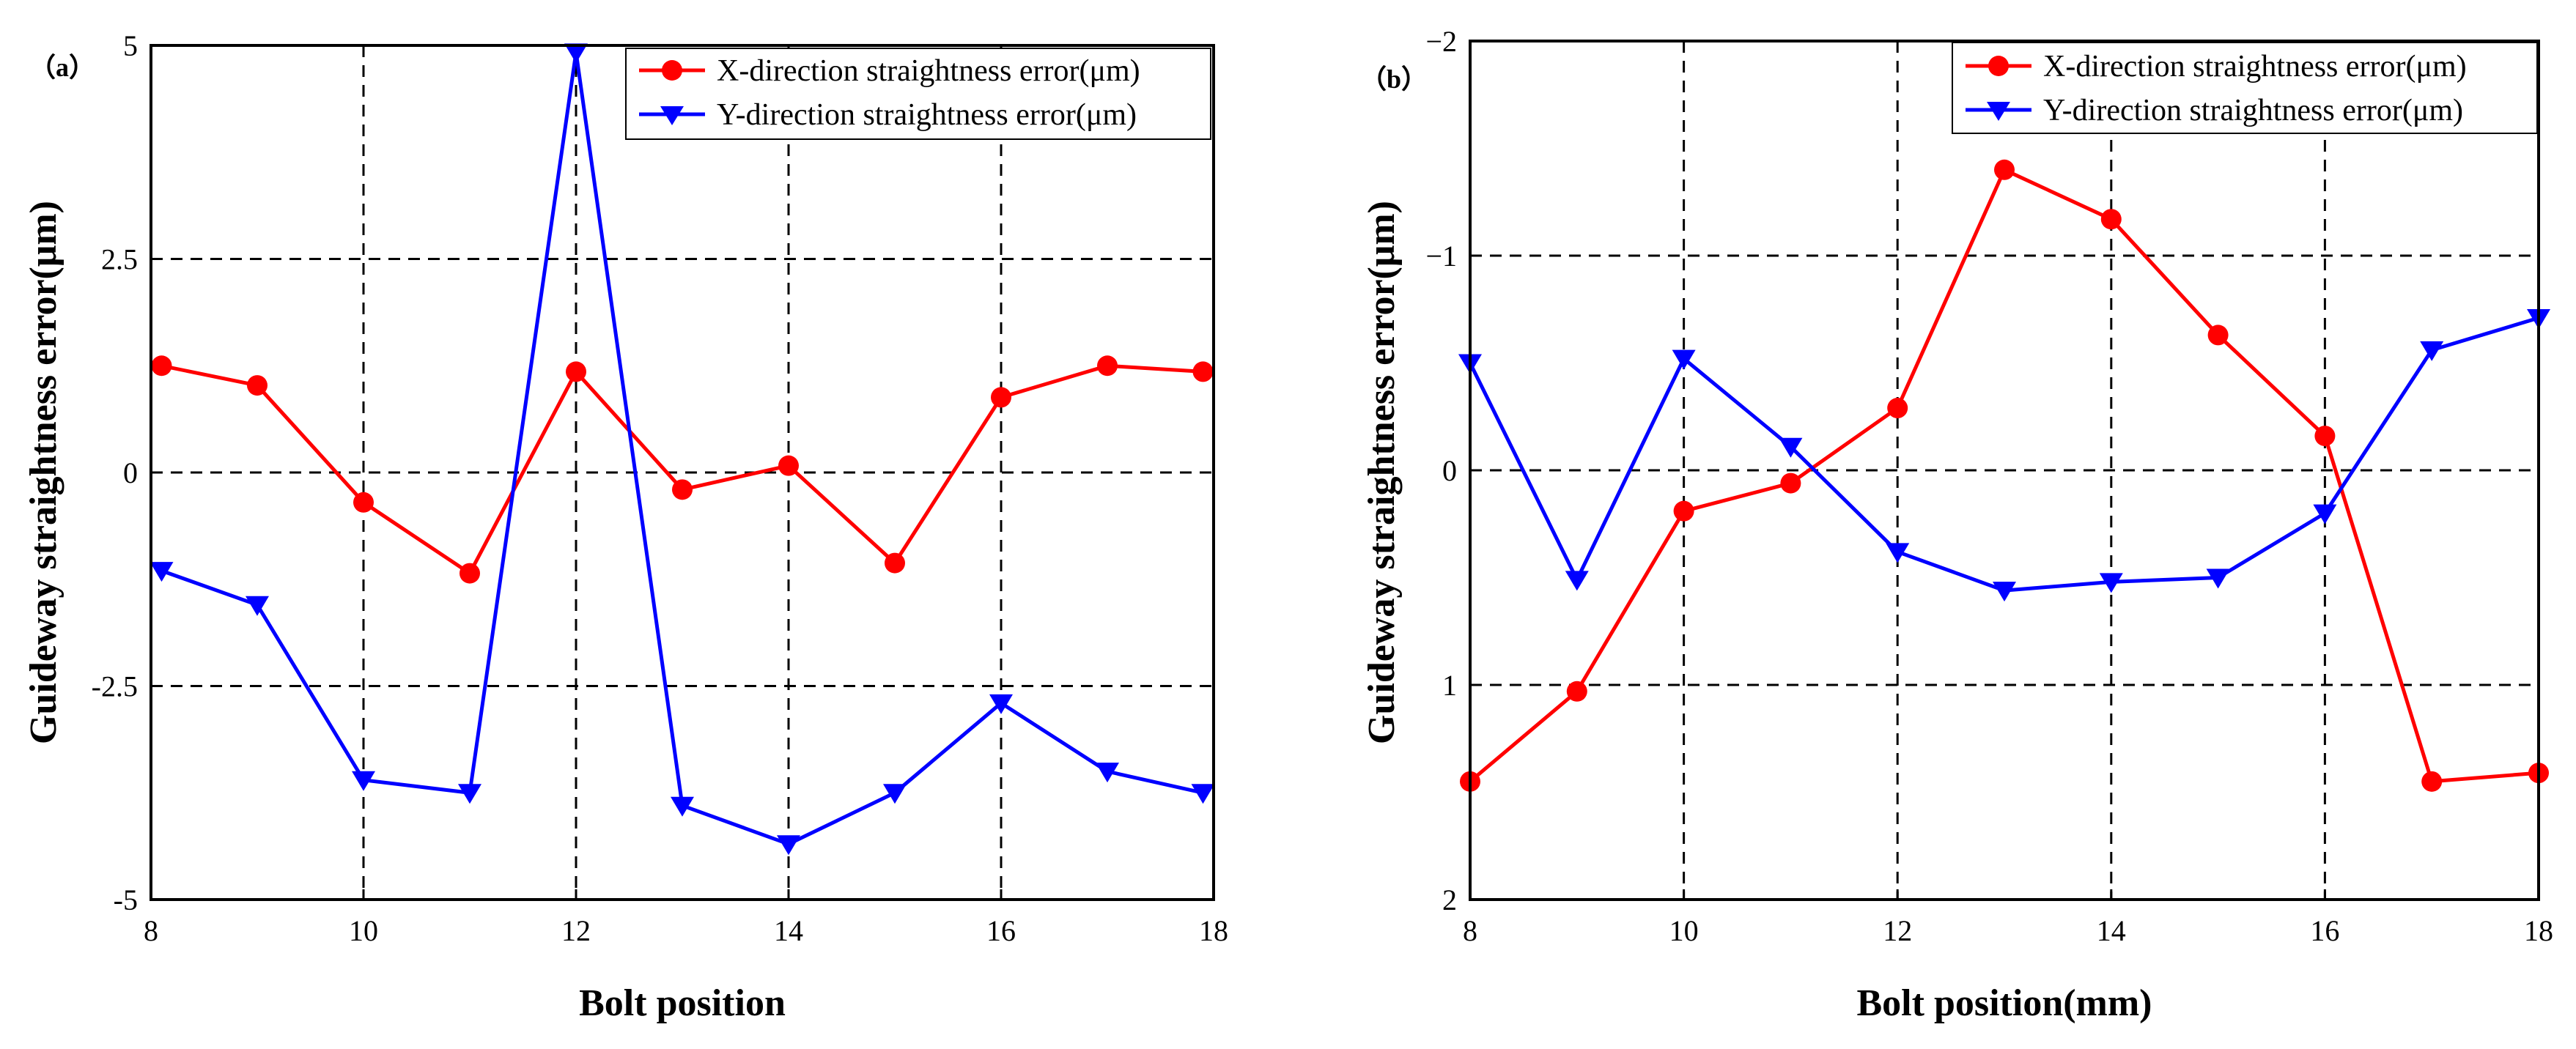  I want to click on series-line-x, so click(681, 469).